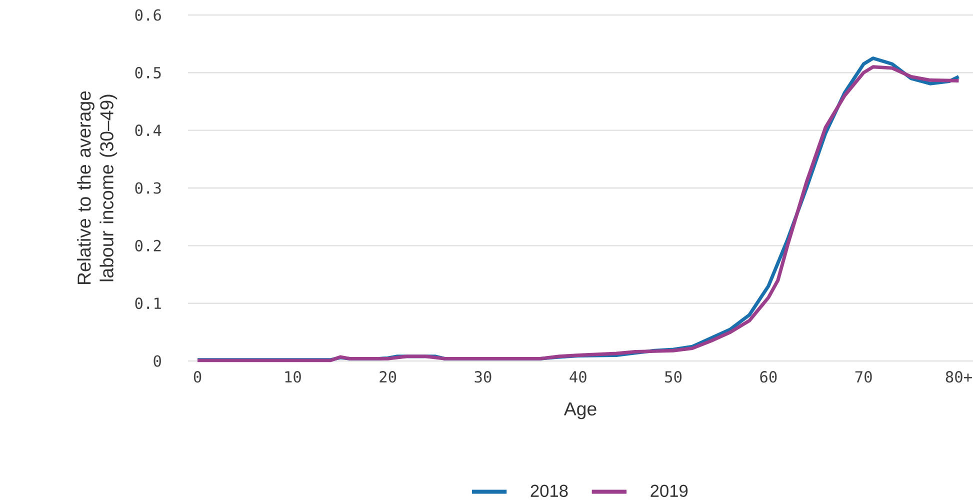 The height and width of the screenshot is (501, 973). Describe the element at coordinates (768, 377) in the screenshot. I see `x-tick-label: 60` at that location.